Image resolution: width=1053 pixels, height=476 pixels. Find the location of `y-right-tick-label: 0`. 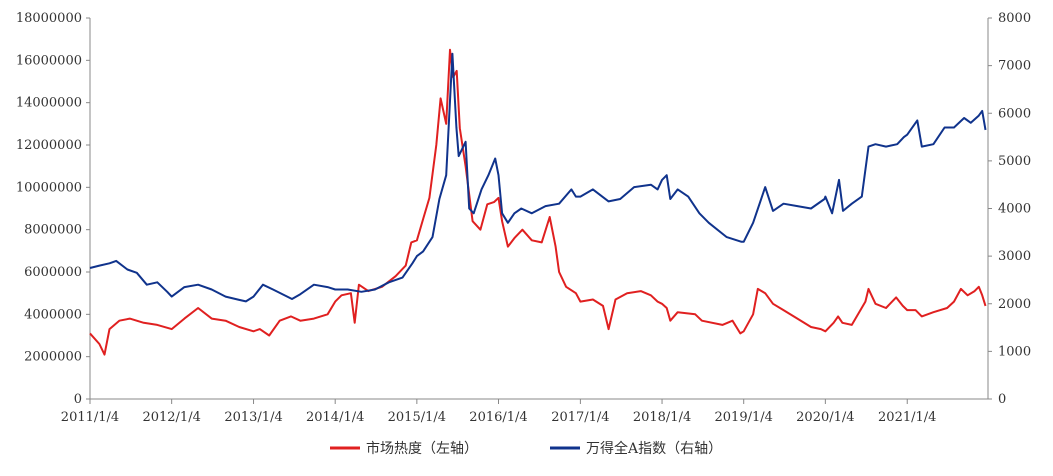

y-right-tick-label: 0 is located at coordinates (1002, 399).